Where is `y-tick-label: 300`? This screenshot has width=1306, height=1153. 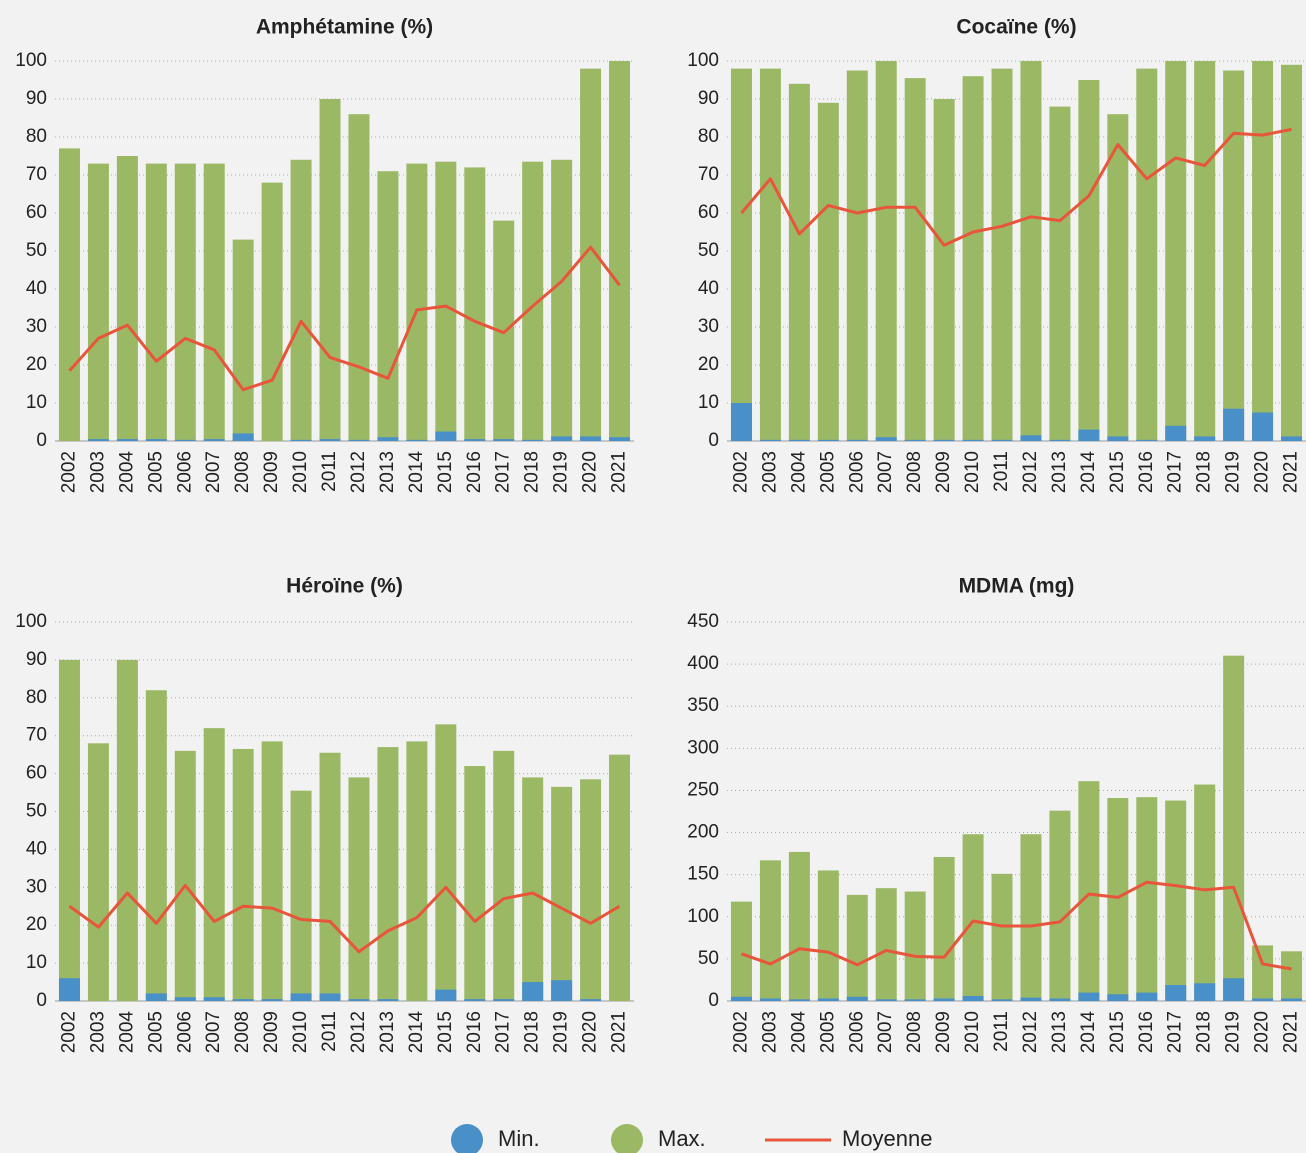
y-tick-label: 300 is located at coordinates (703, 747).